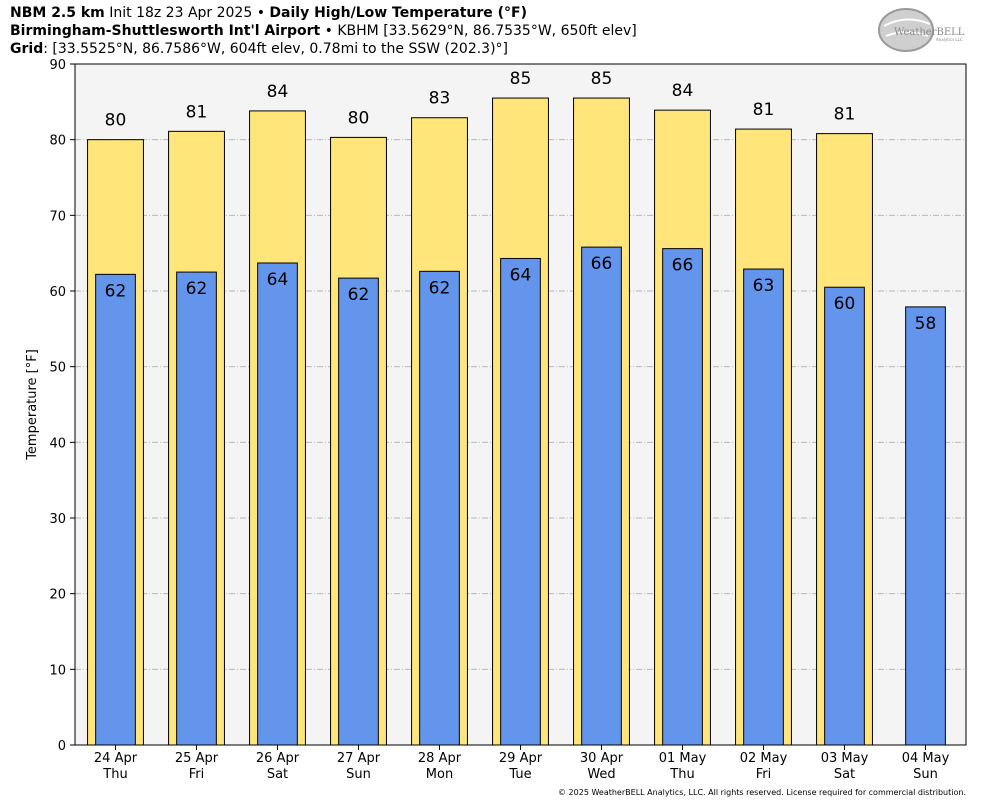  I want to click on y-tick-label: 20, so click(57, 595).